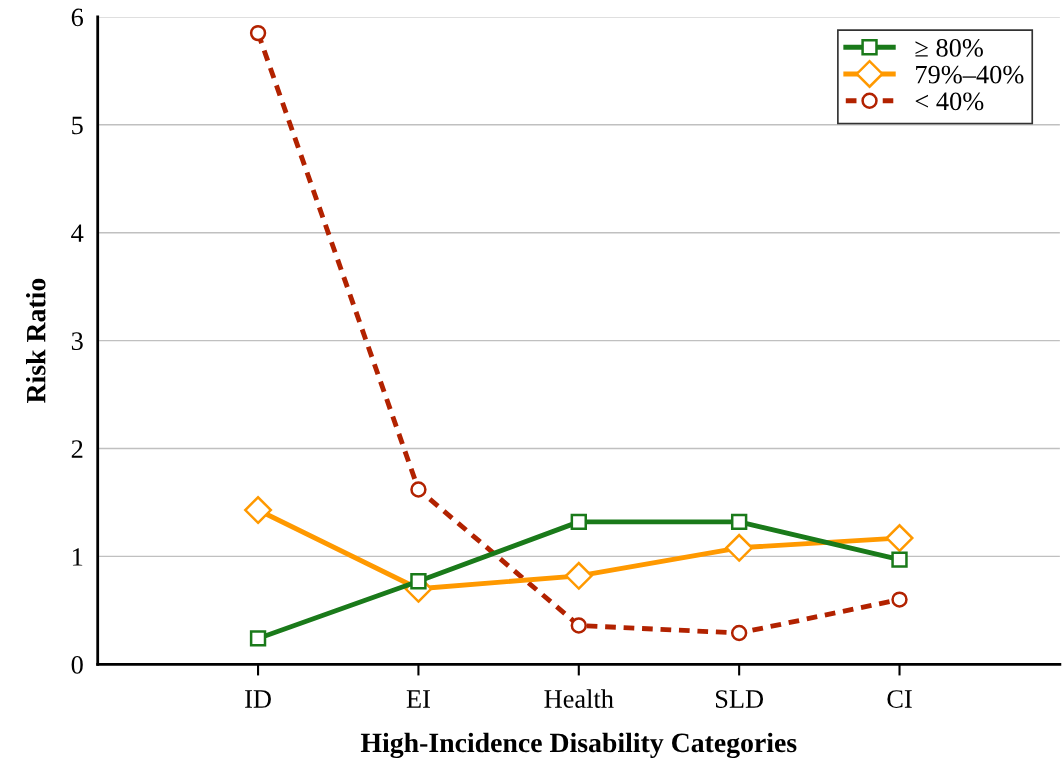 Image resolution: width=1062 pixels, height=768 pixels. What do you see at coordinates (949, 101) in the screenshot?
I see `legend-label: < 40%` at bounding box center [949, 101].